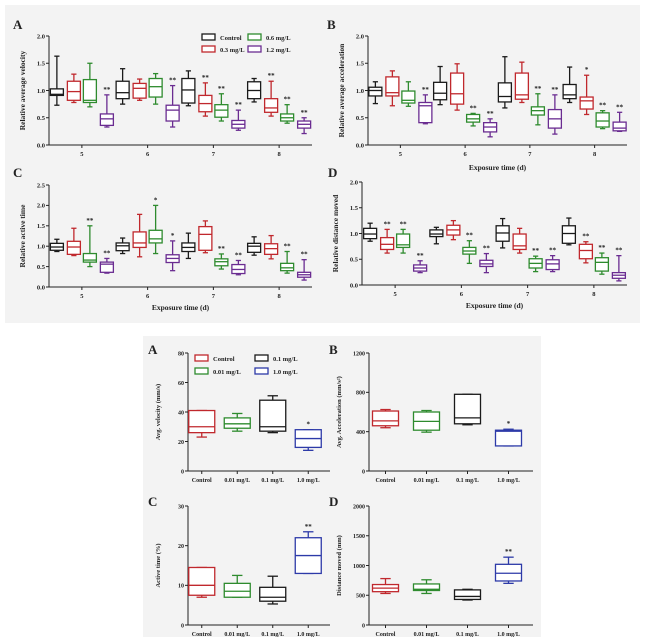  What do you see at coordinates (530, 154) in the screenshot?
I see `x-tick-label: 7` at bounding box center [530, 154].